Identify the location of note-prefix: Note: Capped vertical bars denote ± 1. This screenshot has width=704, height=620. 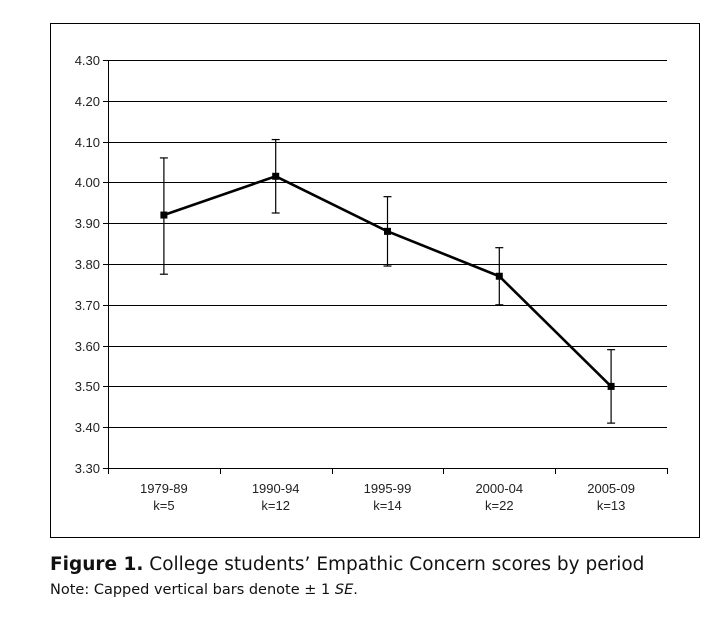
(192, 590).